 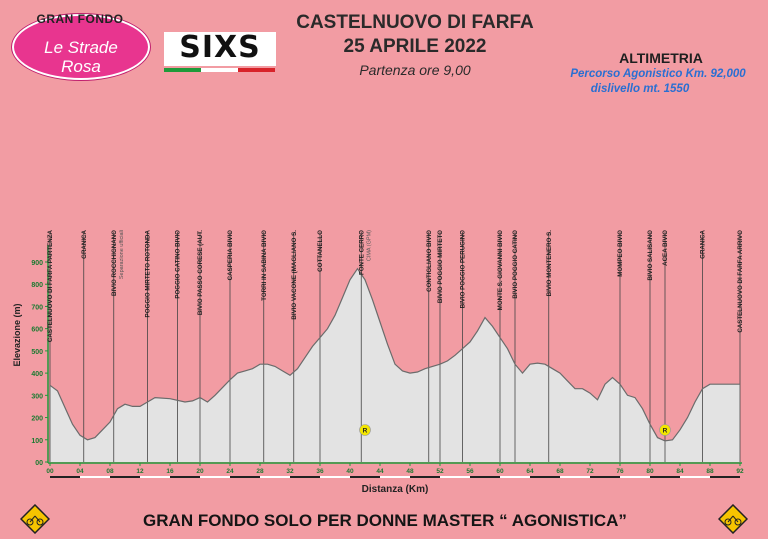 What do you see at coordinates (650, 255) in the screenshot?
I see `waypoint-label: BIVIO SALISANO` at bounding box center [650, 255].